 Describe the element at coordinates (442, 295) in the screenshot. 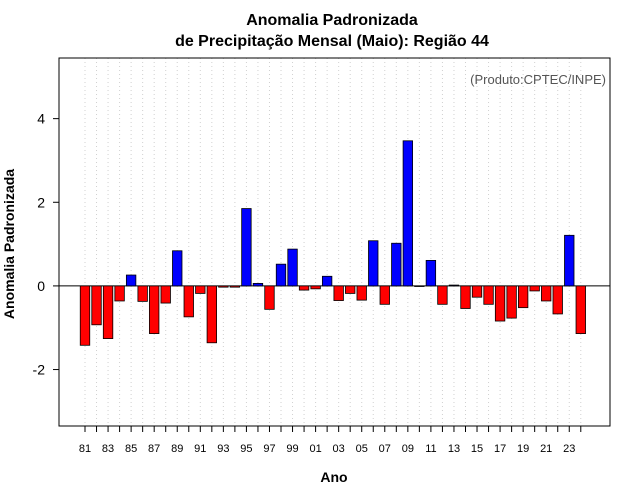

I see `bar-2012` at that location.